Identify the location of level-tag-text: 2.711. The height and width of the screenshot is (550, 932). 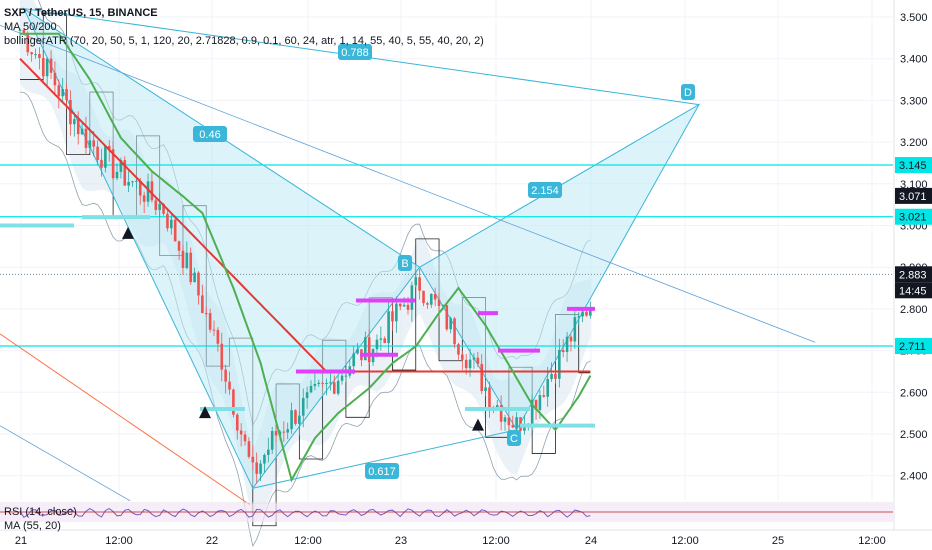
(912, 347).